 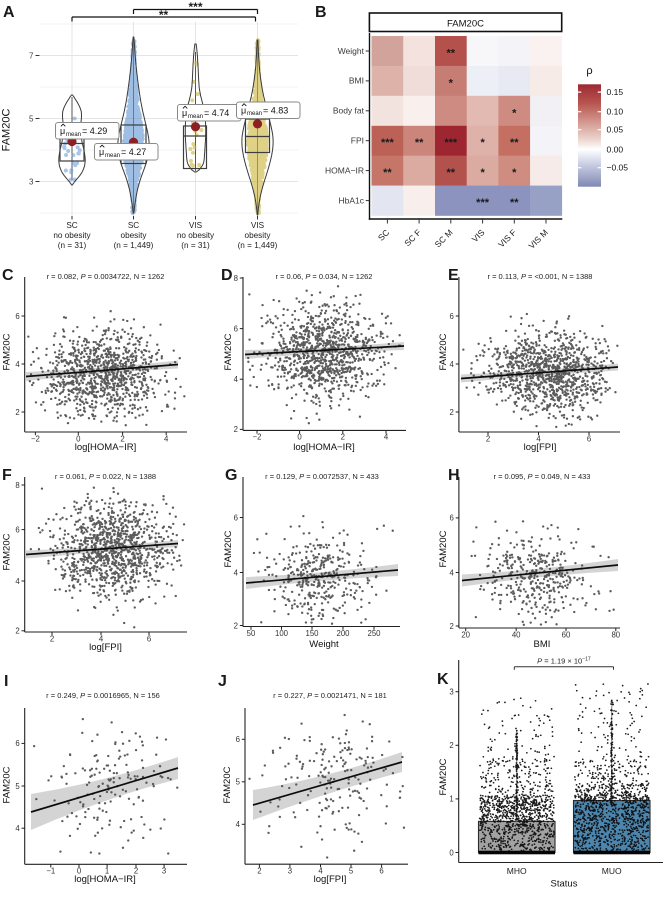 What do you see at coordinates (412, 237) in the screenshot?
I see `svg-text: SC F` at bounding box center [412, 237].